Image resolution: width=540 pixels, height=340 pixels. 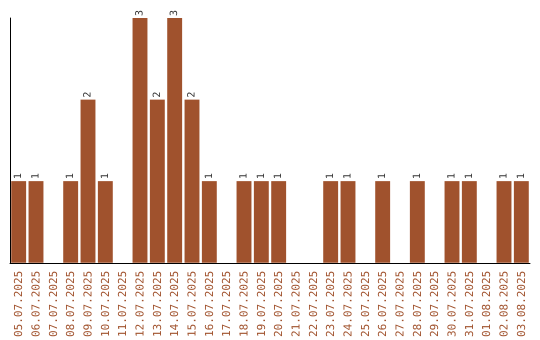 I want to click on x-tick-label: 05.07.2025, so click(x=19, y=304).